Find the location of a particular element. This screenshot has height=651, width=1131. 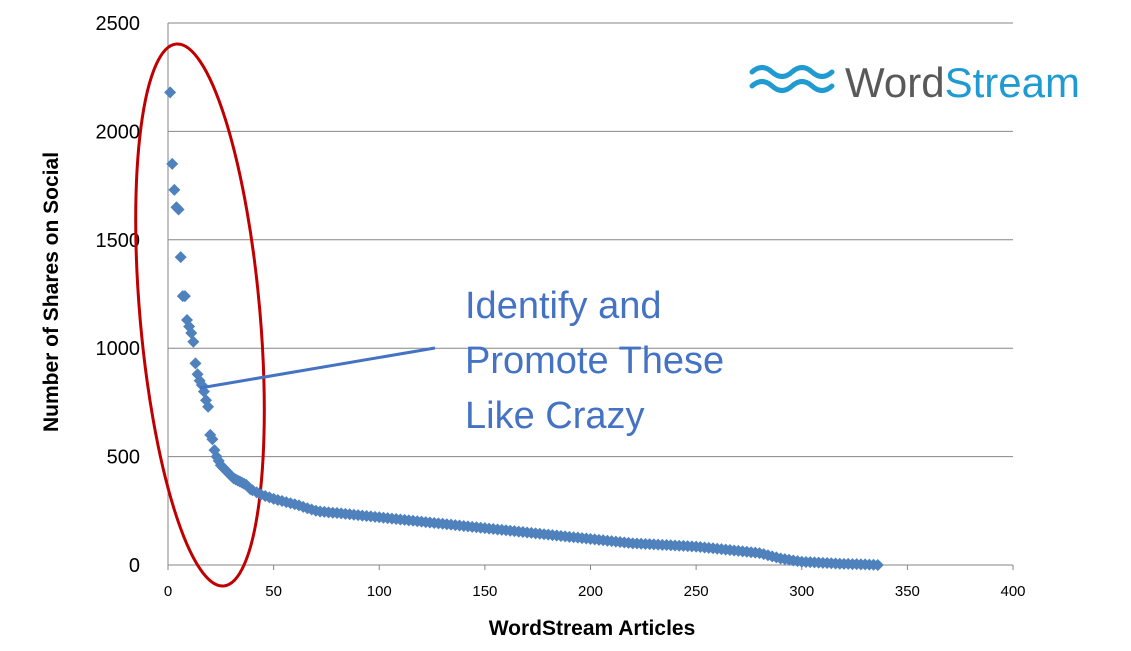

x-tick-label: 250 is located at coordinates (696, 591).